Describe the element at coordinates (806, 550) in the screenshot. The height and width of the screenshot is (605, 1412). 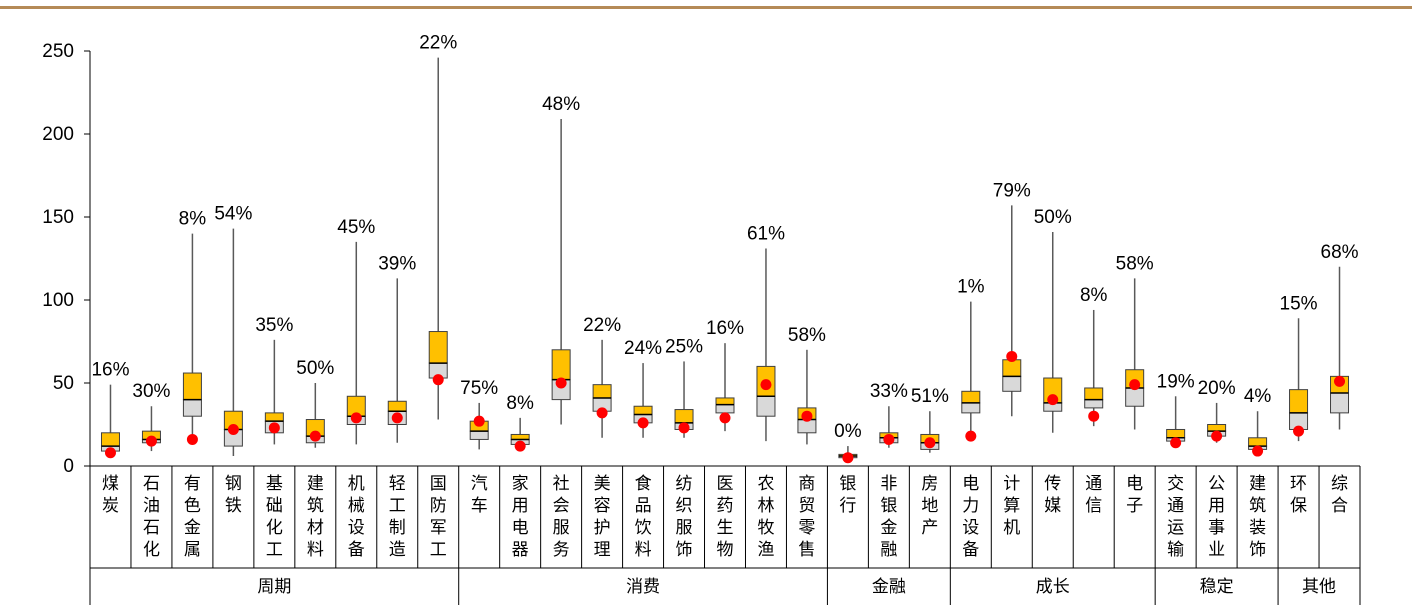
I see `category-label-char: 售` at that location.